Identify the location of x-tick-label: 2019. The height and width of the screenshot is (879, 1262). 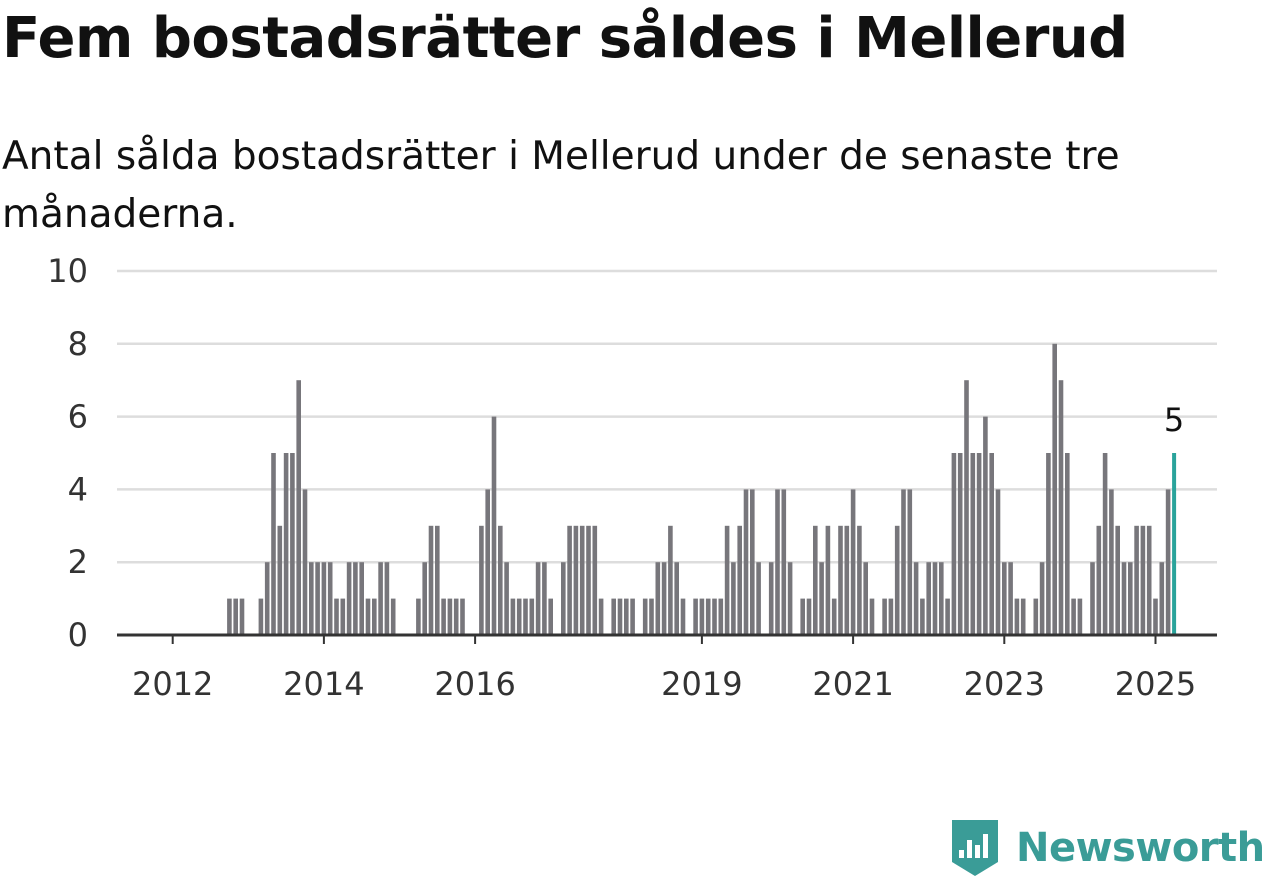
(701, 684).